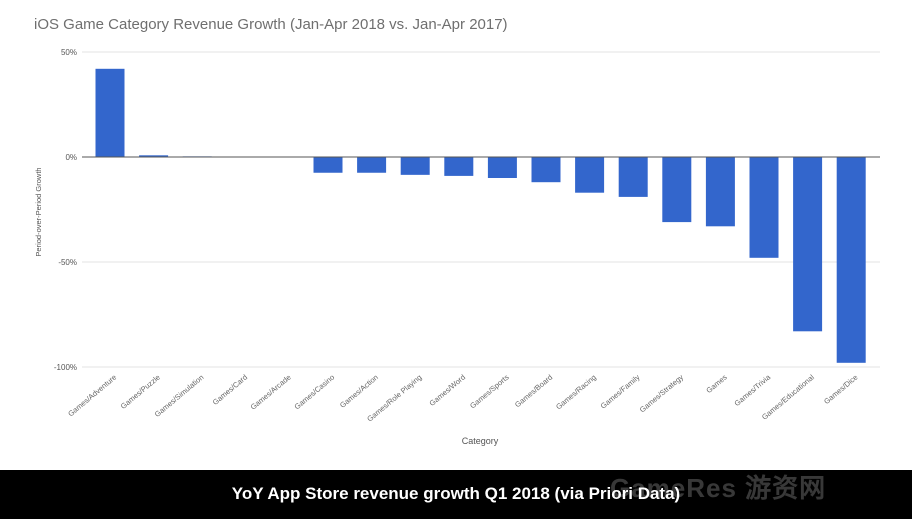  I want to click on x-tick-label: Games/Card, so click(230, 390).